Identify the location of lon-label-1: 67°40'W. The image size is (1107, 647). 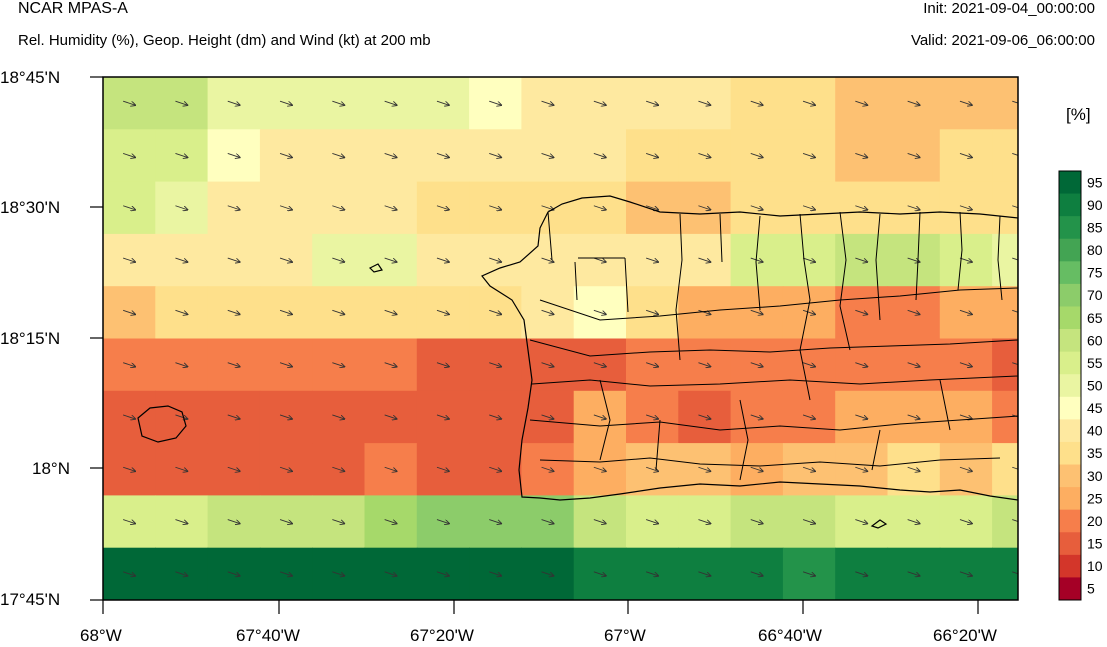
(268, 635).